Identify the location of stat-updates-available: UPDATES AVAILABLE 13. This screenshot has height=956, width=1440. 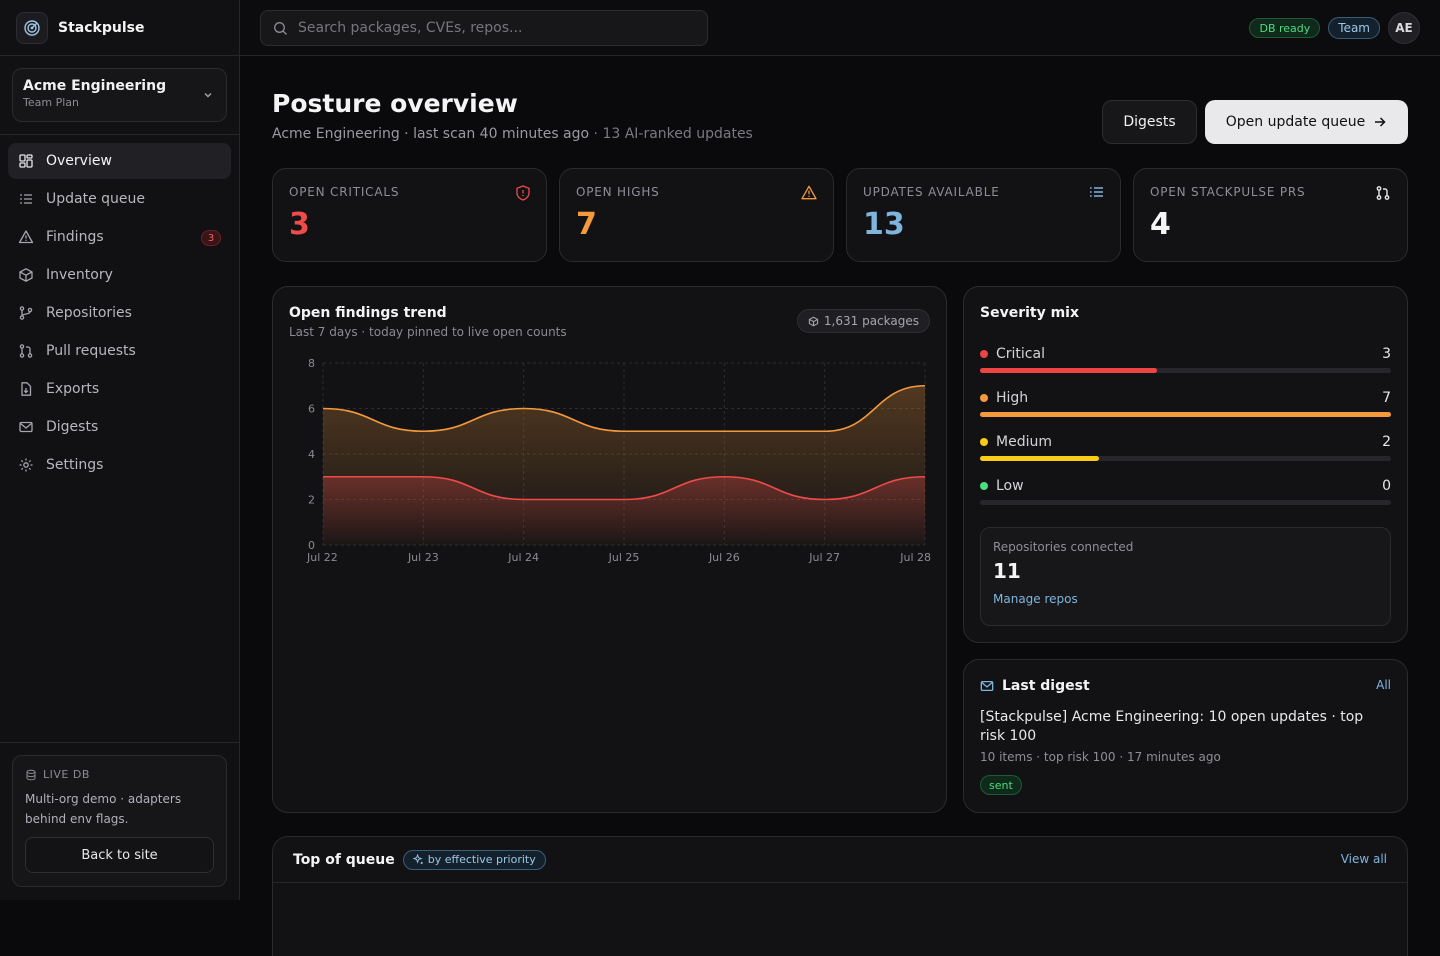
(983, 215).